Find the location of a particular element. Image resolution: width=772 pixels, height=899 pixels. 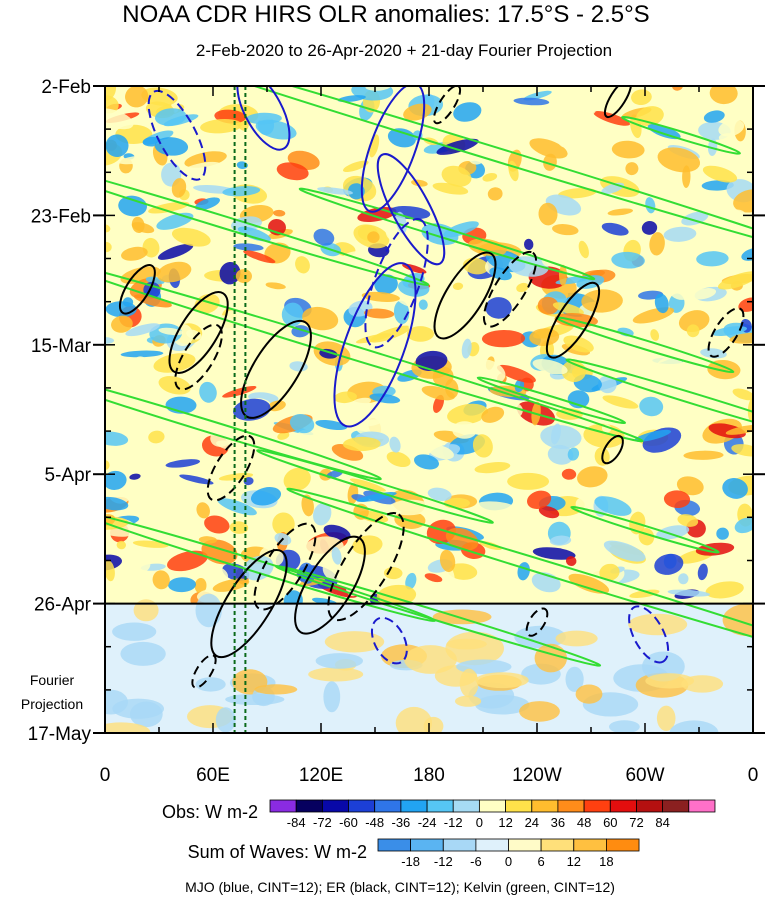

colorbar-level-label: 48 is located at coordinates (584, 822).